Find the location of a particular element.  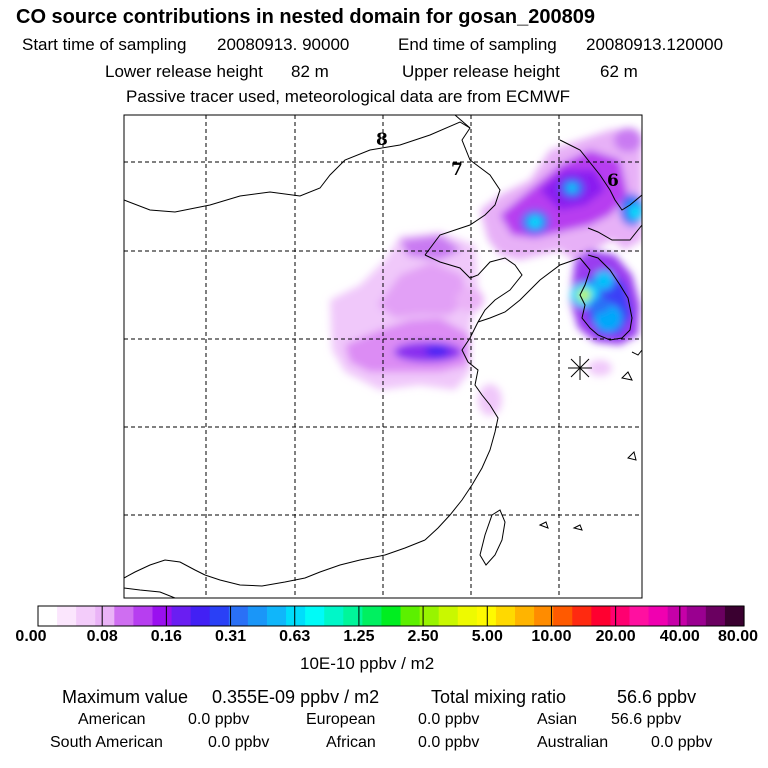

source-value-american: 0.0 ppbv is located at coordinates (219, 719).